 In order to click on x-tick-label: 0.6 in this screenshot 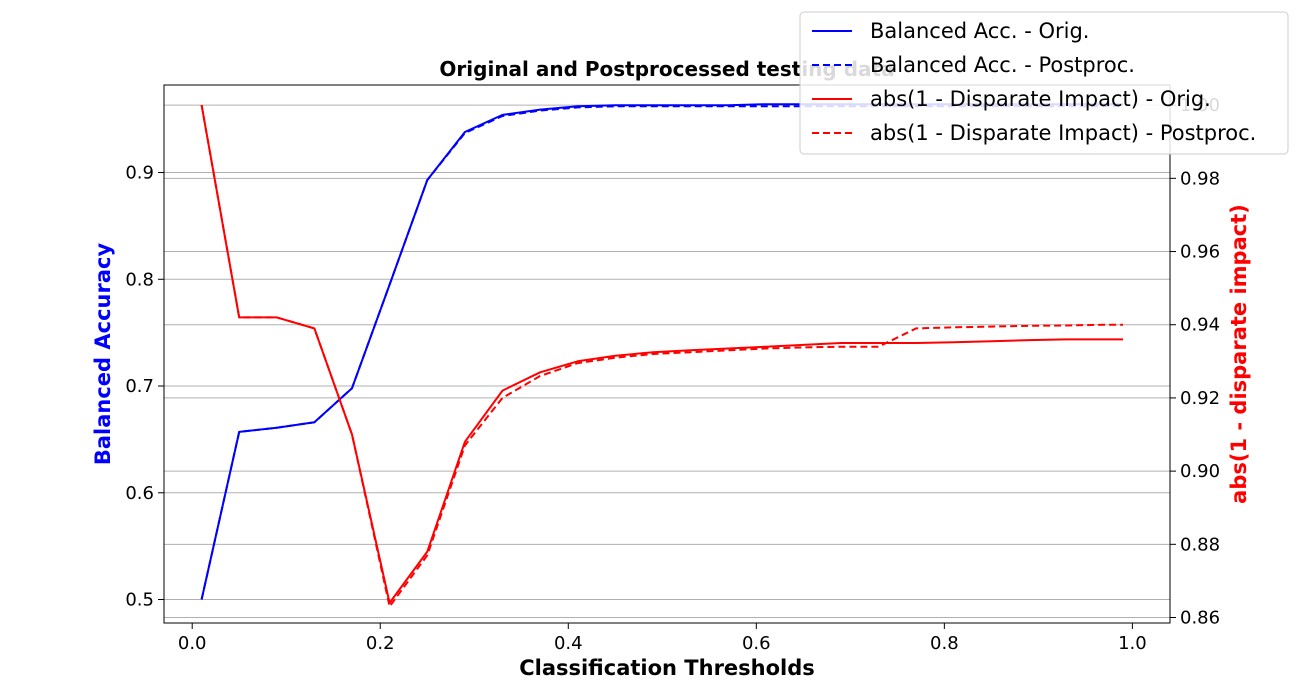, I will do `click(756, 643)`.